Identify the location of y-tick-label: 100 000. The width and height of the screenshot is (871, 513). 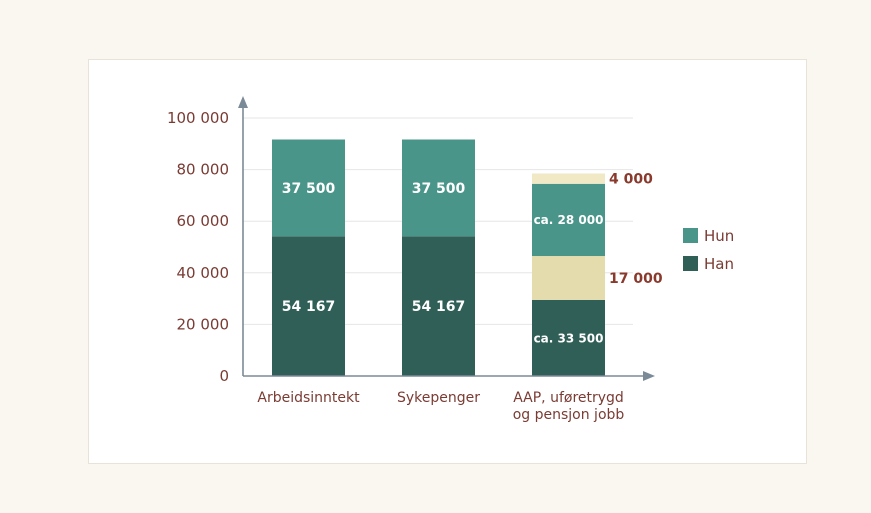
(198, 118).